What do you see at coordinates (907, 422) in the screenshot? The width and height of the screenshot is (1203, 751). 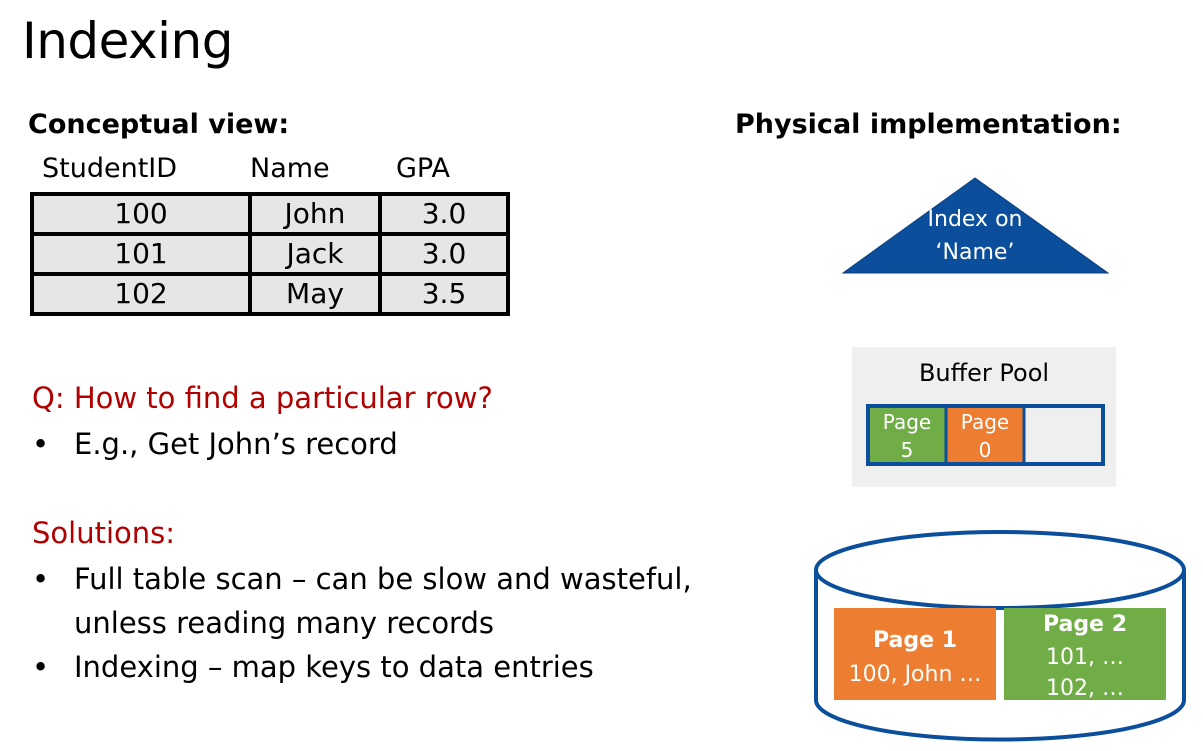 I see `buffer-slot-1-line1: Page` at bounding box center [907, 422].